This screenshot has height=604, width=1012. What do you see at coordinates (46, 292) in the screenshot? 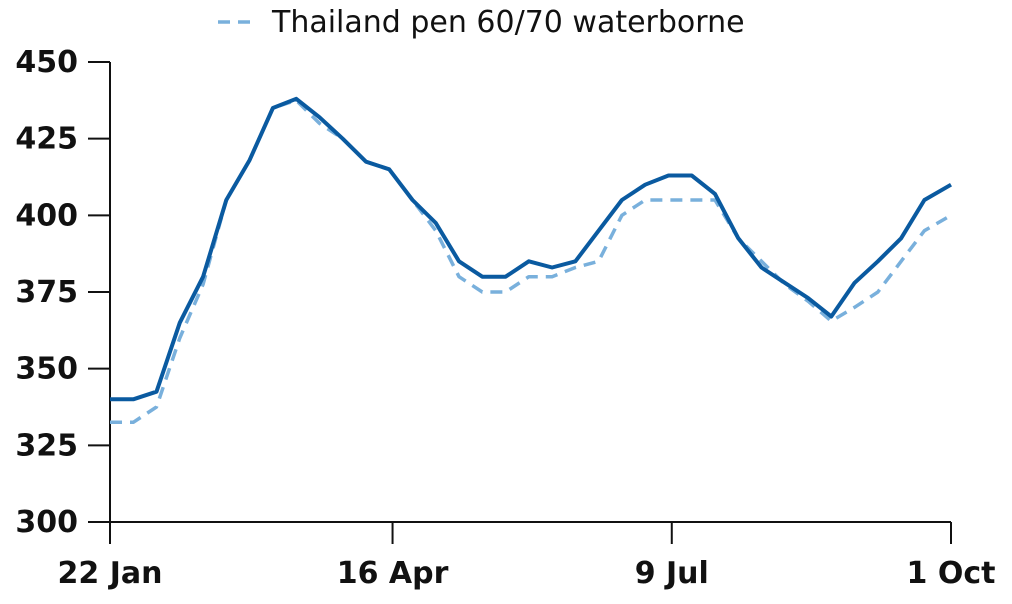
I see `y-tick-label: 375` at bounding box center [46, 292].